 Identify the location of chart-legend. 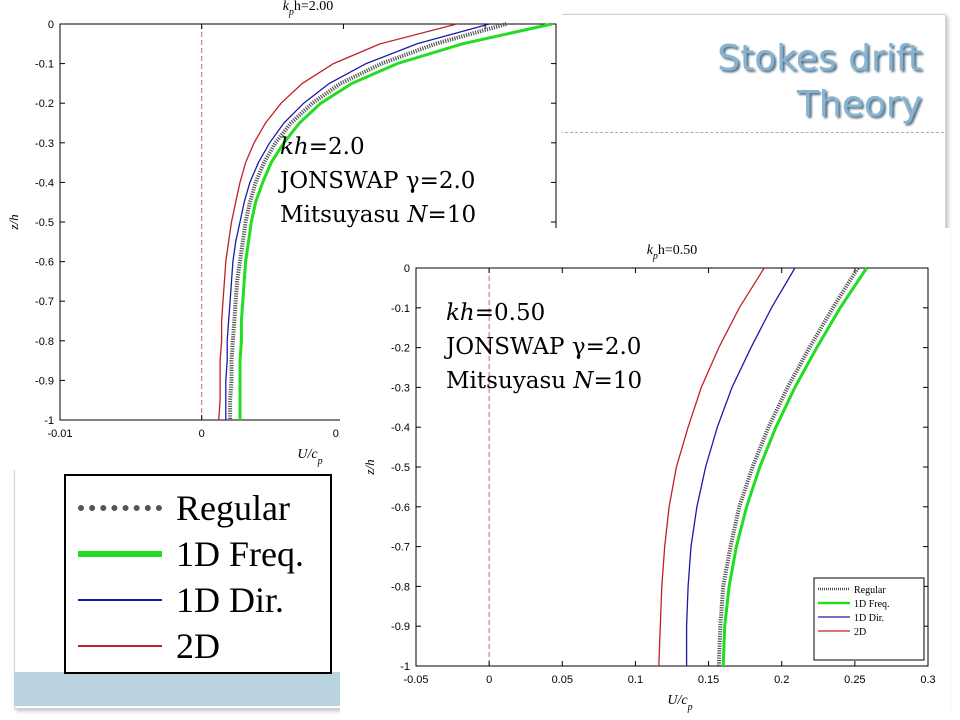
(869, 619).